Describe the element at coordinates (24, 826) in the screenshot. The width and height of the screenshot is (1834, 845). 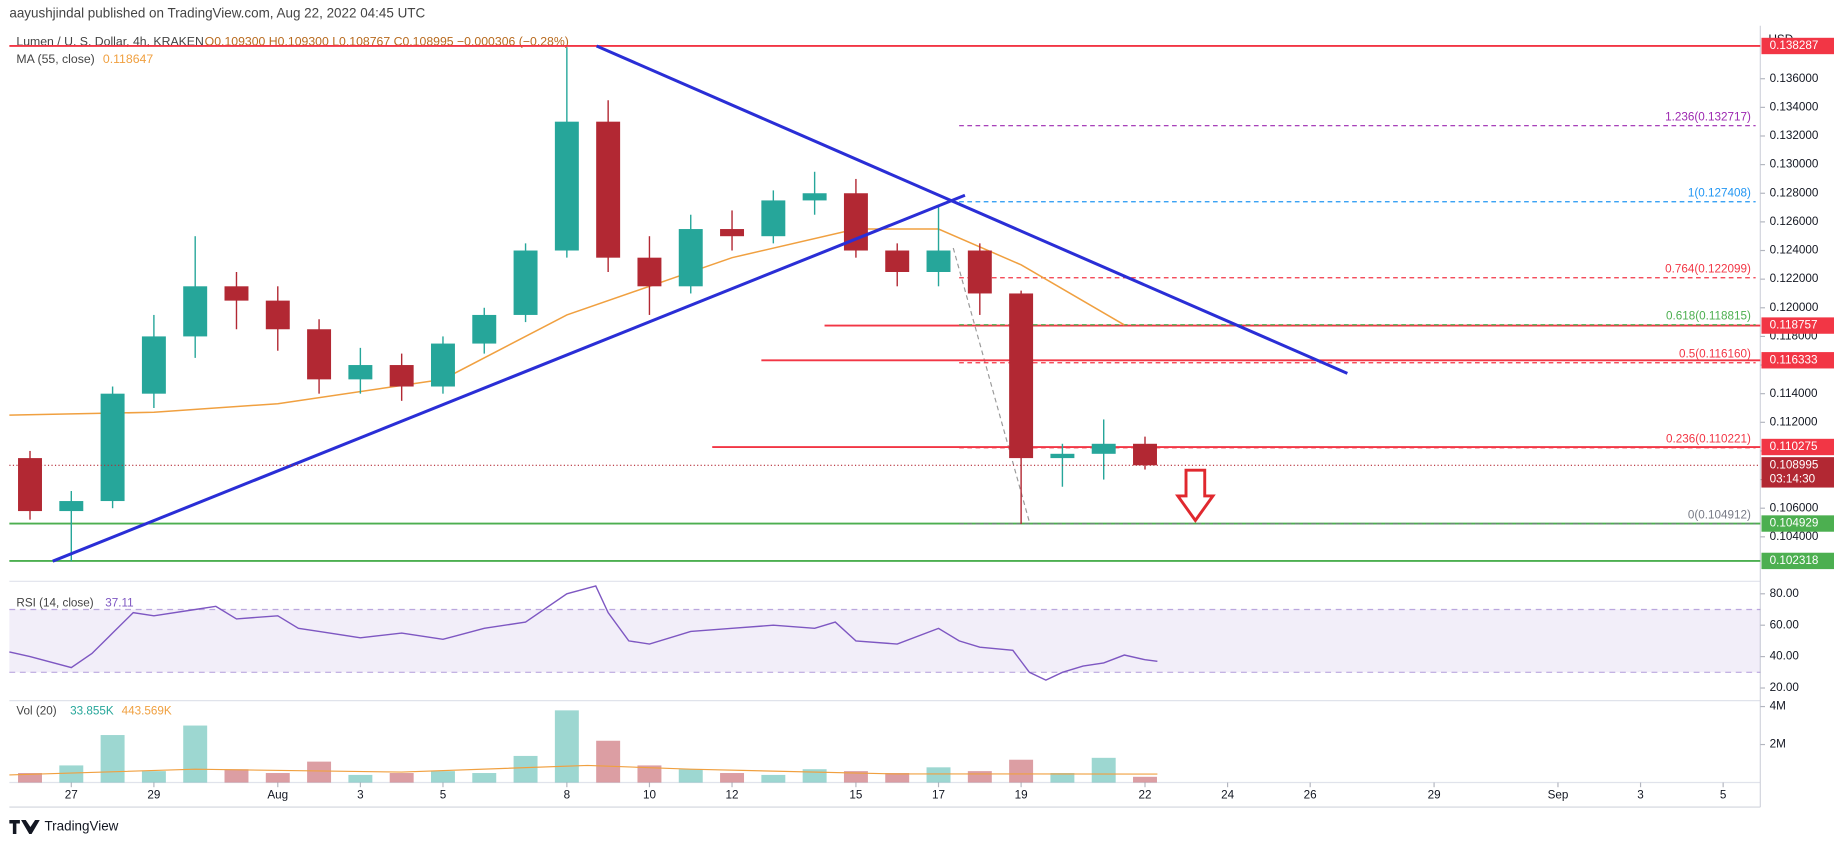
I see `brand-logo` at that location.